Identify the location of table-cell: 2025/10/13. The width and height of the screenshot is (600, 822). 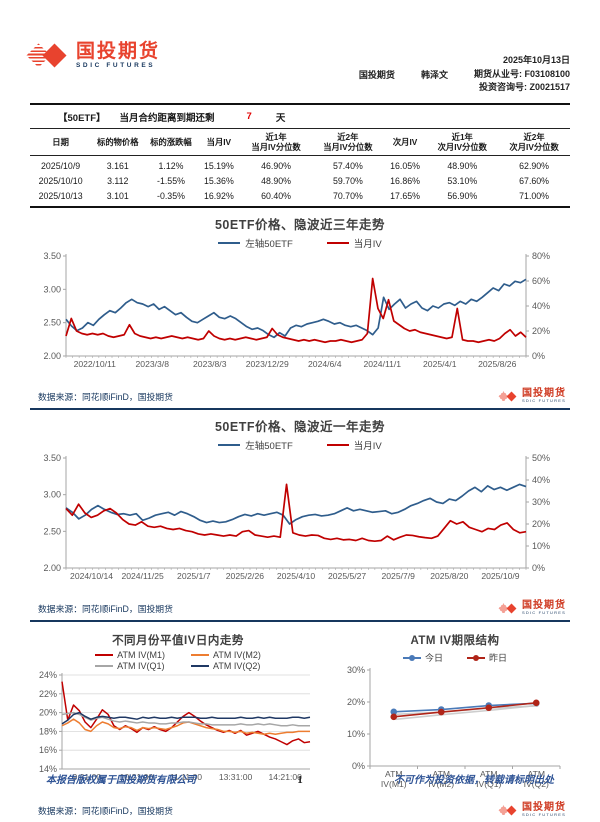
(60, 195).